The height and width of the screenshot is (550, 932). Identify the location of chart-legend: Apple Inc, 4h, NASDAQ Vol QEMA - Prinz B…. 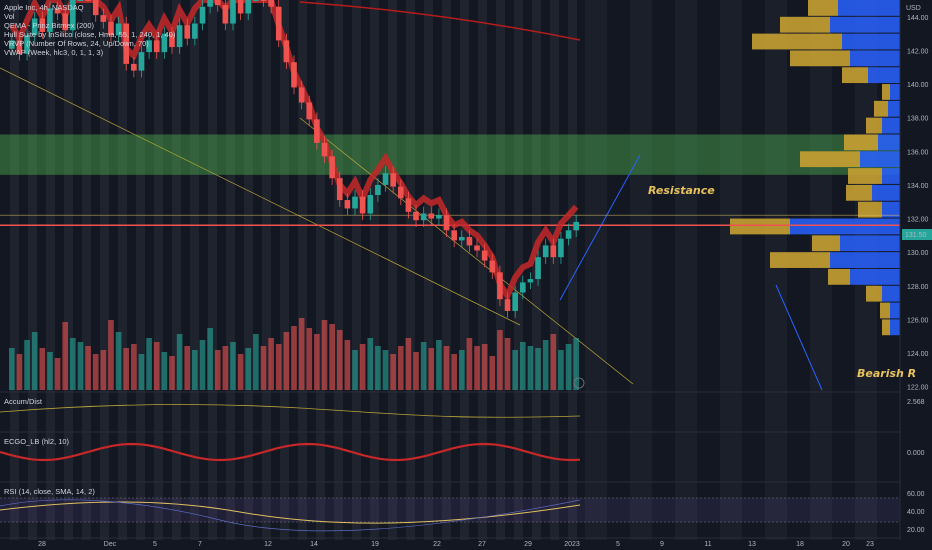
(89, 30).